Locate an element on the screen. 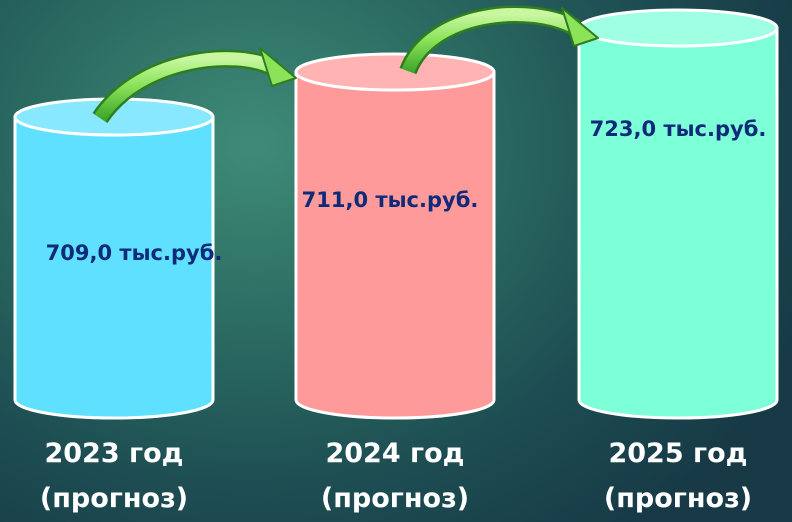 This screenshot has height=522, width=792. cylinder-body is located at coordinates (114, 267).